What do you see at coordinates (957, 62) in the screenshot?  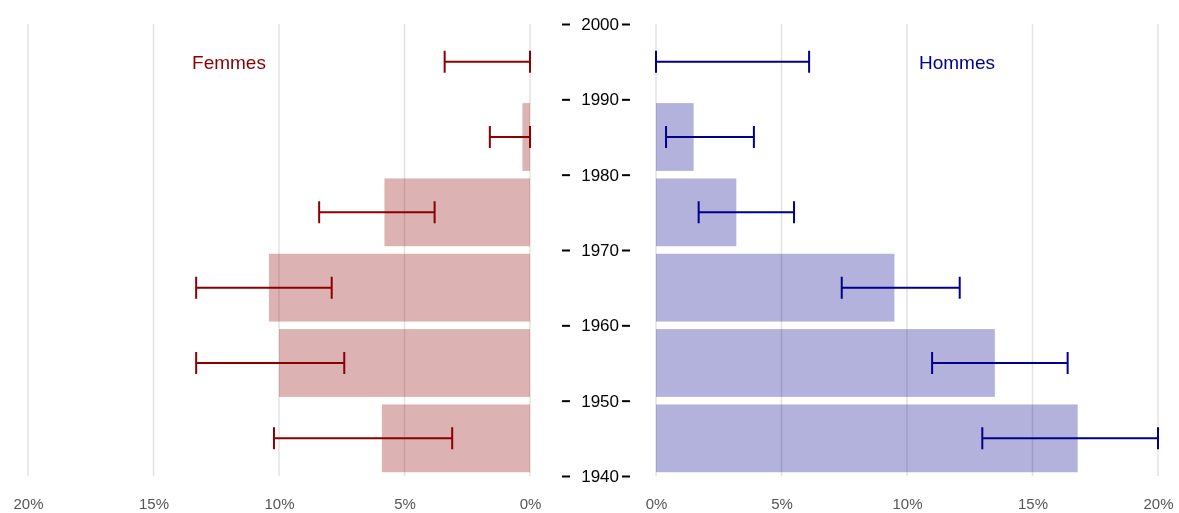 I see `text: Hommes` at bounding box center [957, 62].